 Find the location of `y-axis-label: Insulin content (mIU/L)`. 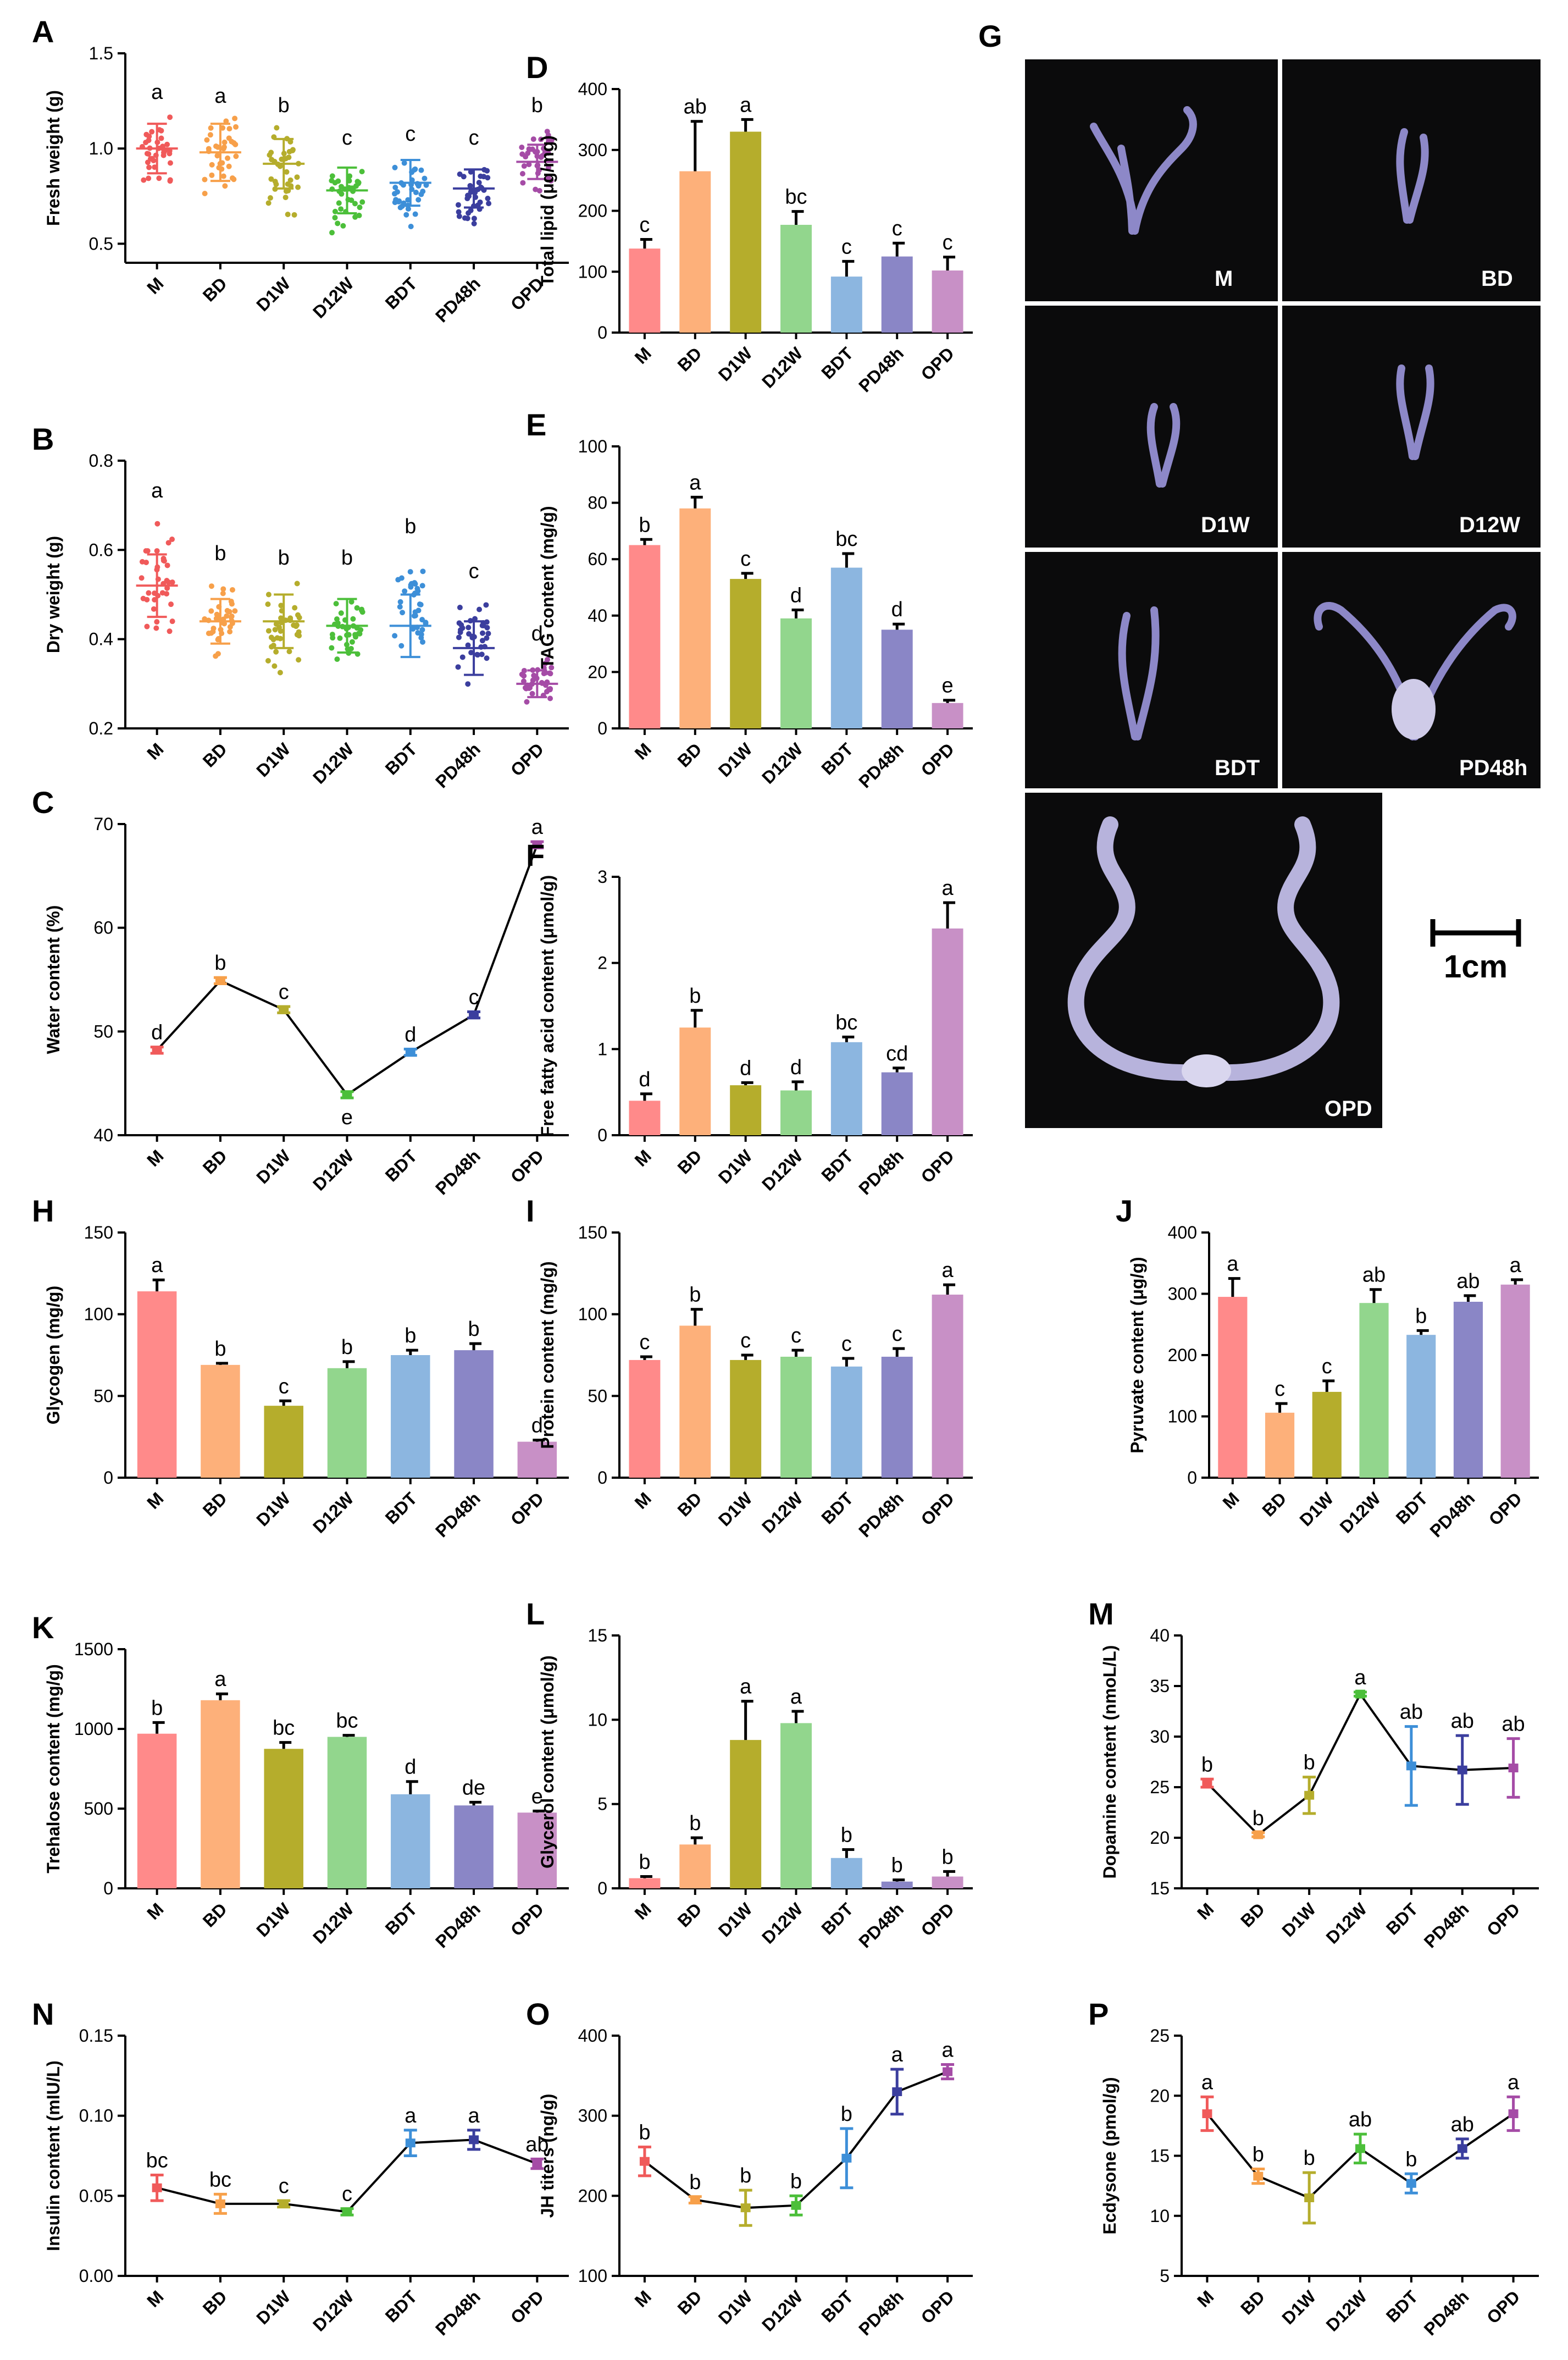

y-axis-label: Insulin content (mIU/L) is located at coordinates (53, 2155).